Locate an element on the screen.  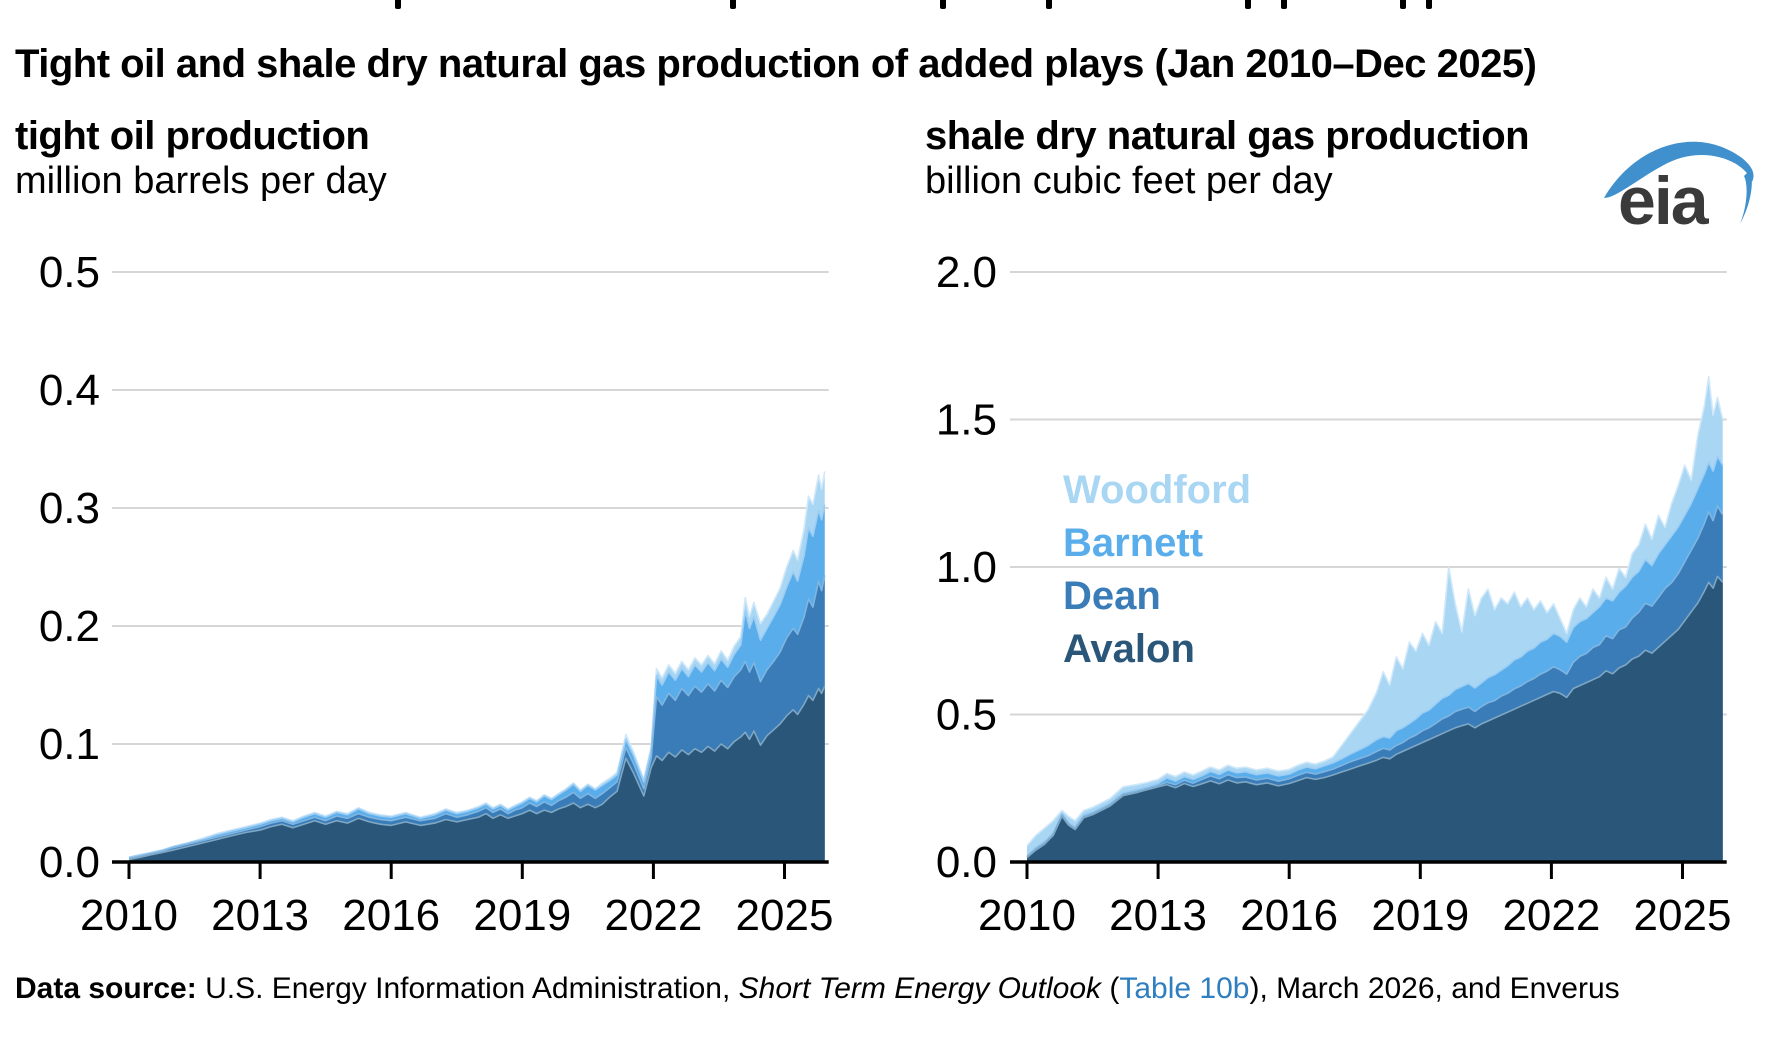
data-source-label: Data source: is located at coordinates (106, 988).